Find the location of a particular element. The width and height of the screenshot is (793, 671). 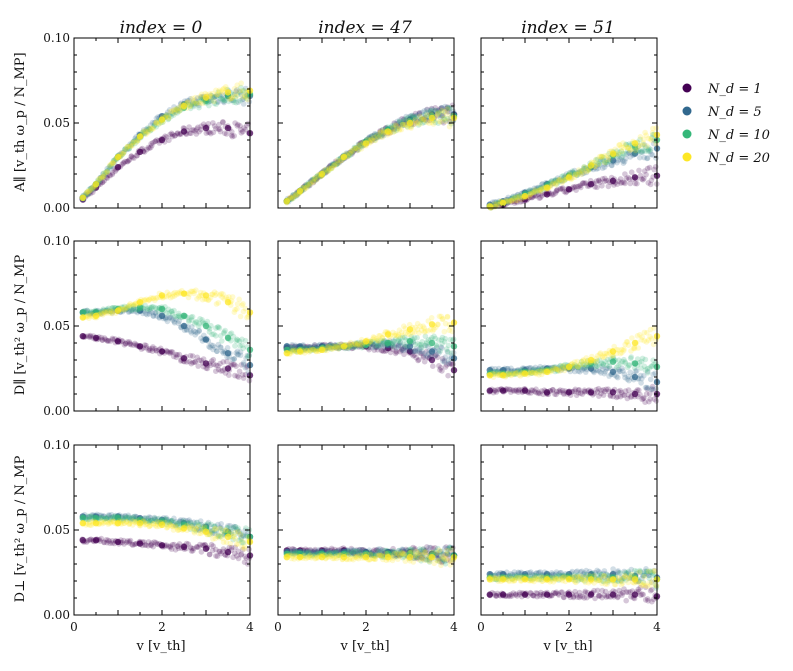

data-point is located at coordinates (206, 128).